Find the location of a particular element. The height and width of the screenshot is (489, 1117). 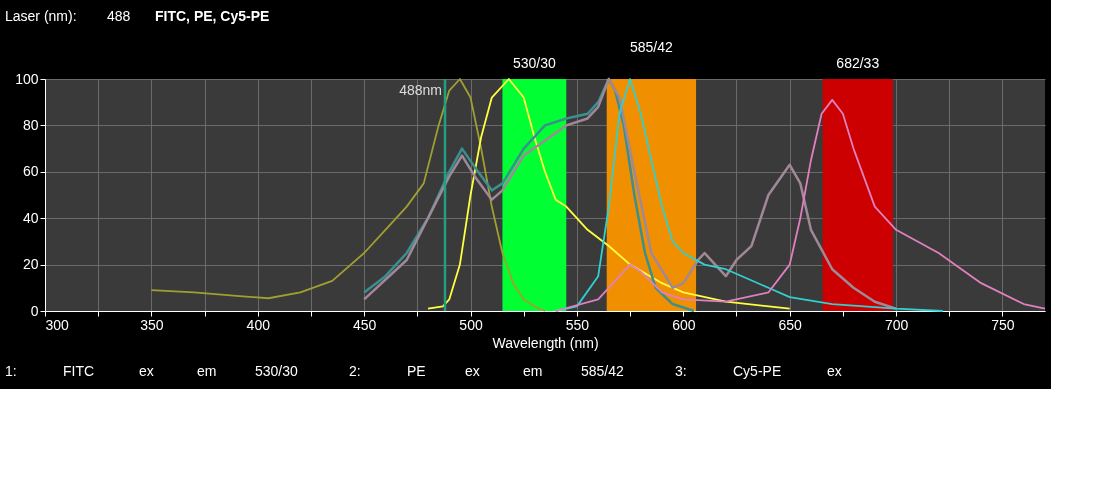

text: 2: is located at coordinates (355, 371).